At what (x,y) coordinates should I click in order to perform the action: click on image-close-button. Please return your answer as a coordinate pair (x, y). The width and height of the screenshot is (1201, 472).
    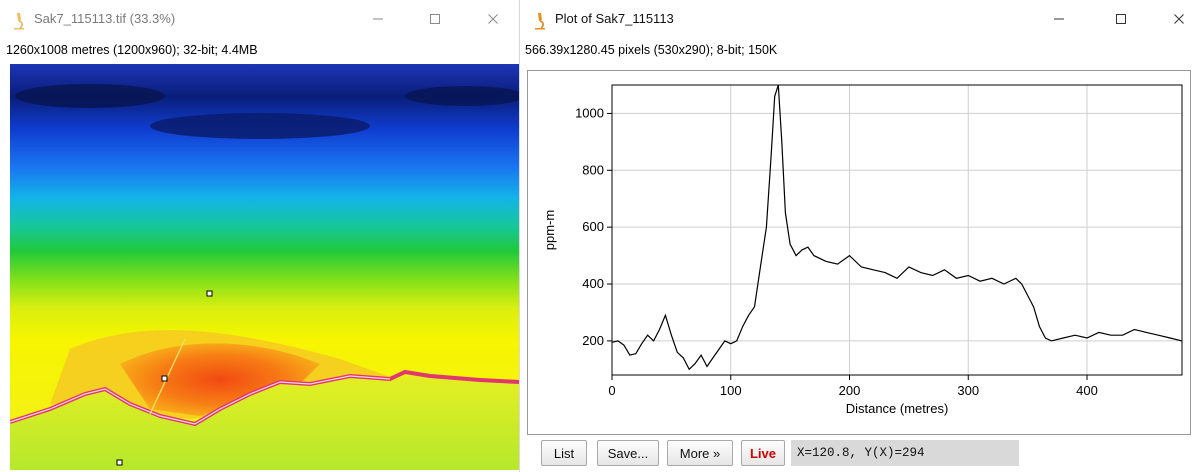
    Looking at the image, I should click on (493, 19).